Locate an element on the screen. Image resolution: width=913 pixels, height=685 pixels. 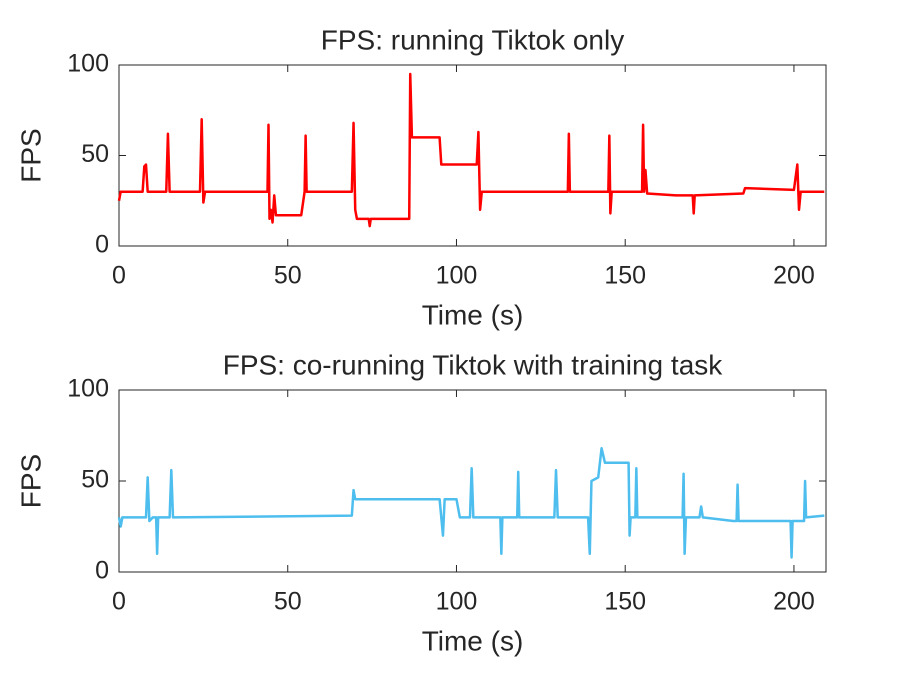
data-line is located at coordinates (471, 502).